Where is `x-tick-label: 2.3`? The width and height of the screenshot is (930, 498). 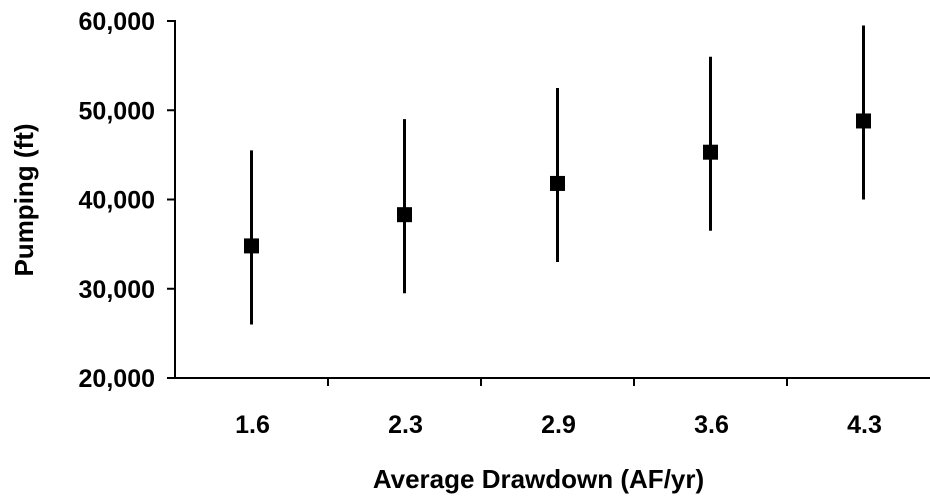
x-tick-label: 2.3 is located at coordinates (405, 425).